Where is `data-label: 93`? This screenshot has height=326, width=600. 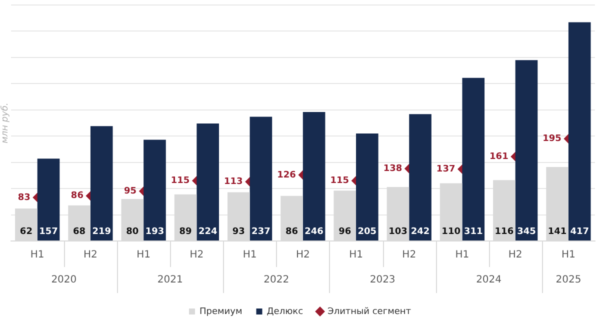
data-label: 93 is located at coordinates (238, 231).